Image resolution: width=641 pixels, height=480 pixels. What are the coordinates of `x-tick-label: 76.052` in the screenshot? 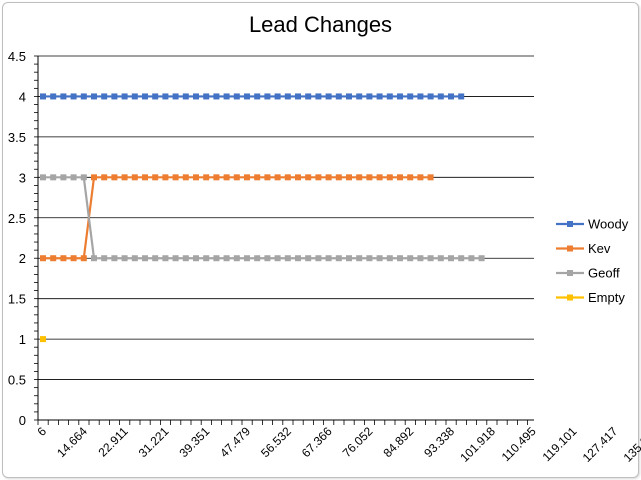 It's located at (358, 442).